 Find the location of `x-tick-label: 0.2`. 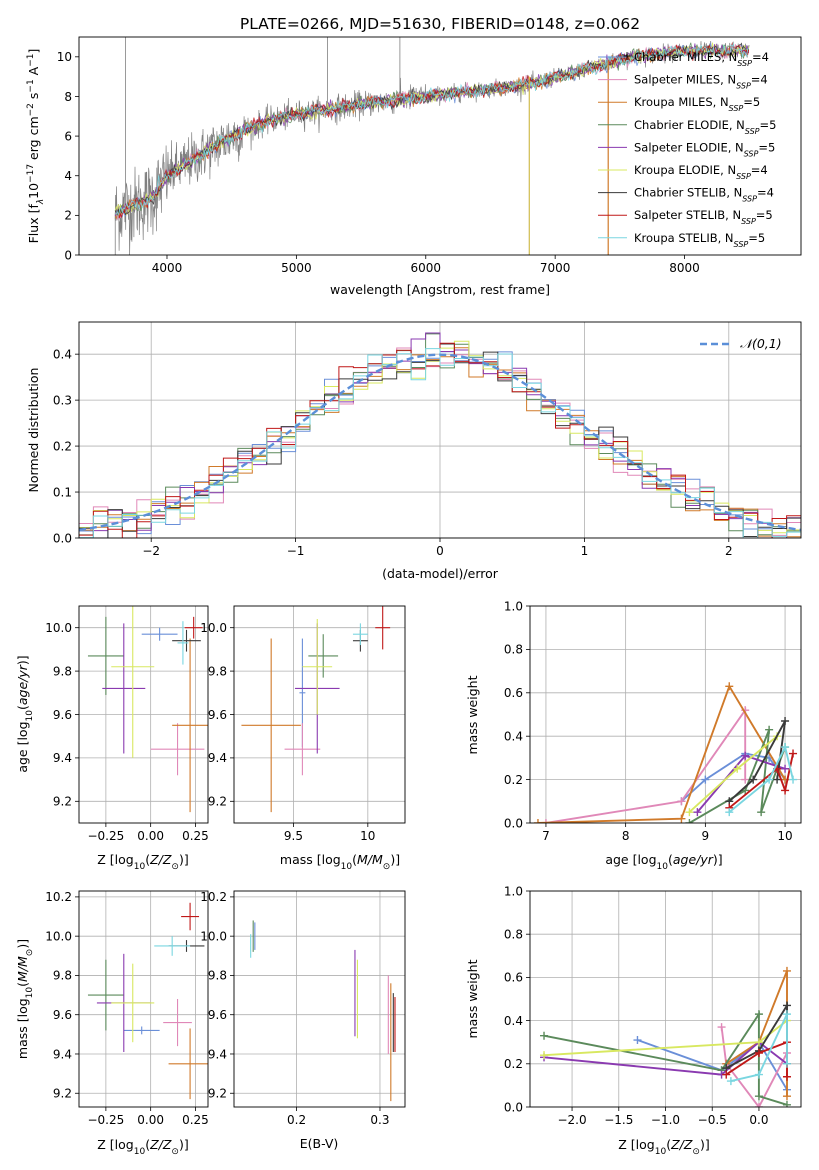

x-tick-label: 0.2 is located at coordinates (296, 1120).